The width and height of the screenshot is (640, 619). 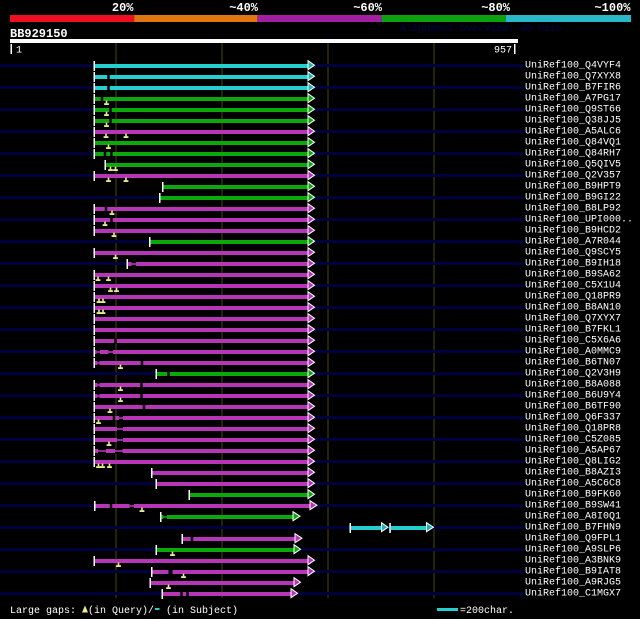 What do you see at coordinates (573, 462) in the screenshot?
I see `svg-text: UniRef100_Q8LIG2` at bounding box center [573, 462].